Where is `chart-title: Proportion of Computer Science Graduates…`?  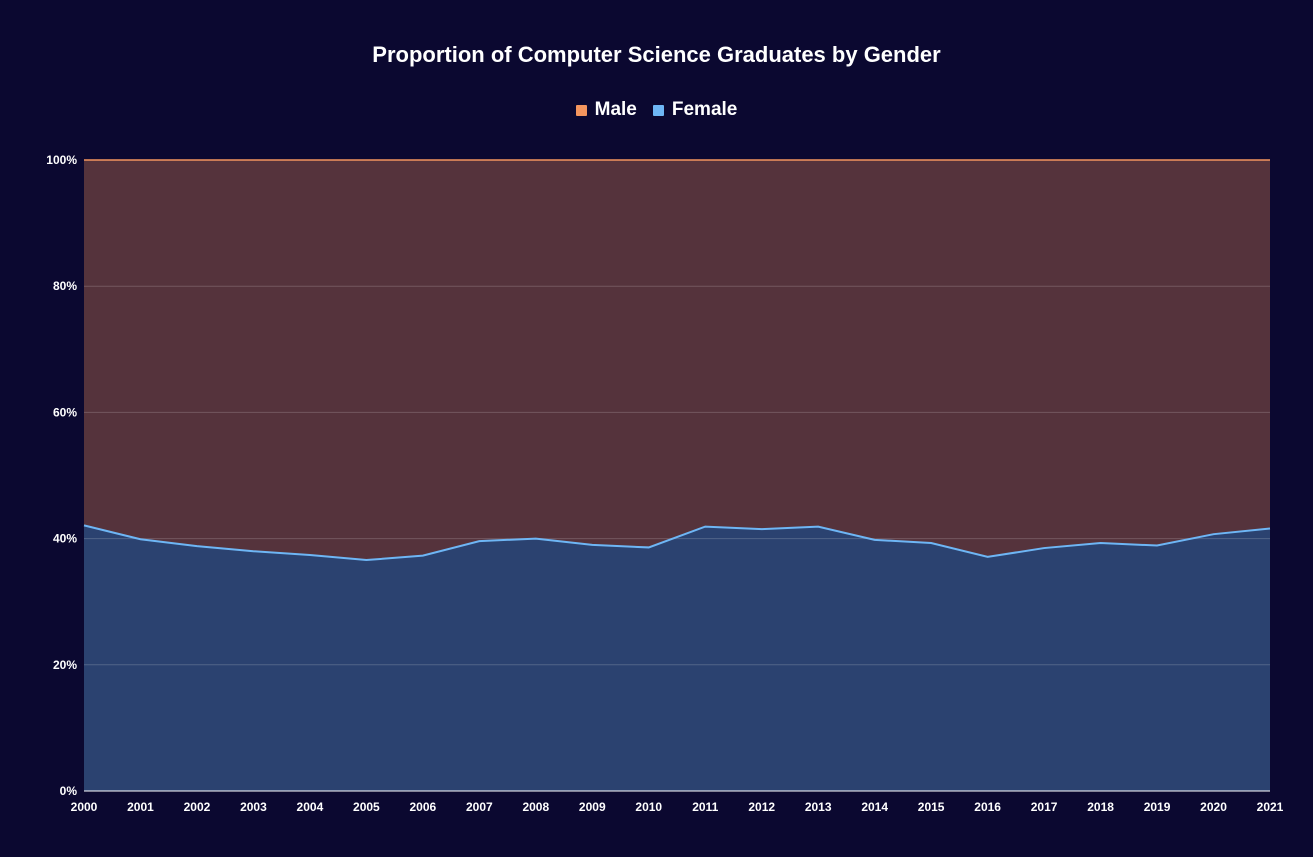
chart-title: Proportion of Computer Science Graduates… is located at coordinates (656, 54).